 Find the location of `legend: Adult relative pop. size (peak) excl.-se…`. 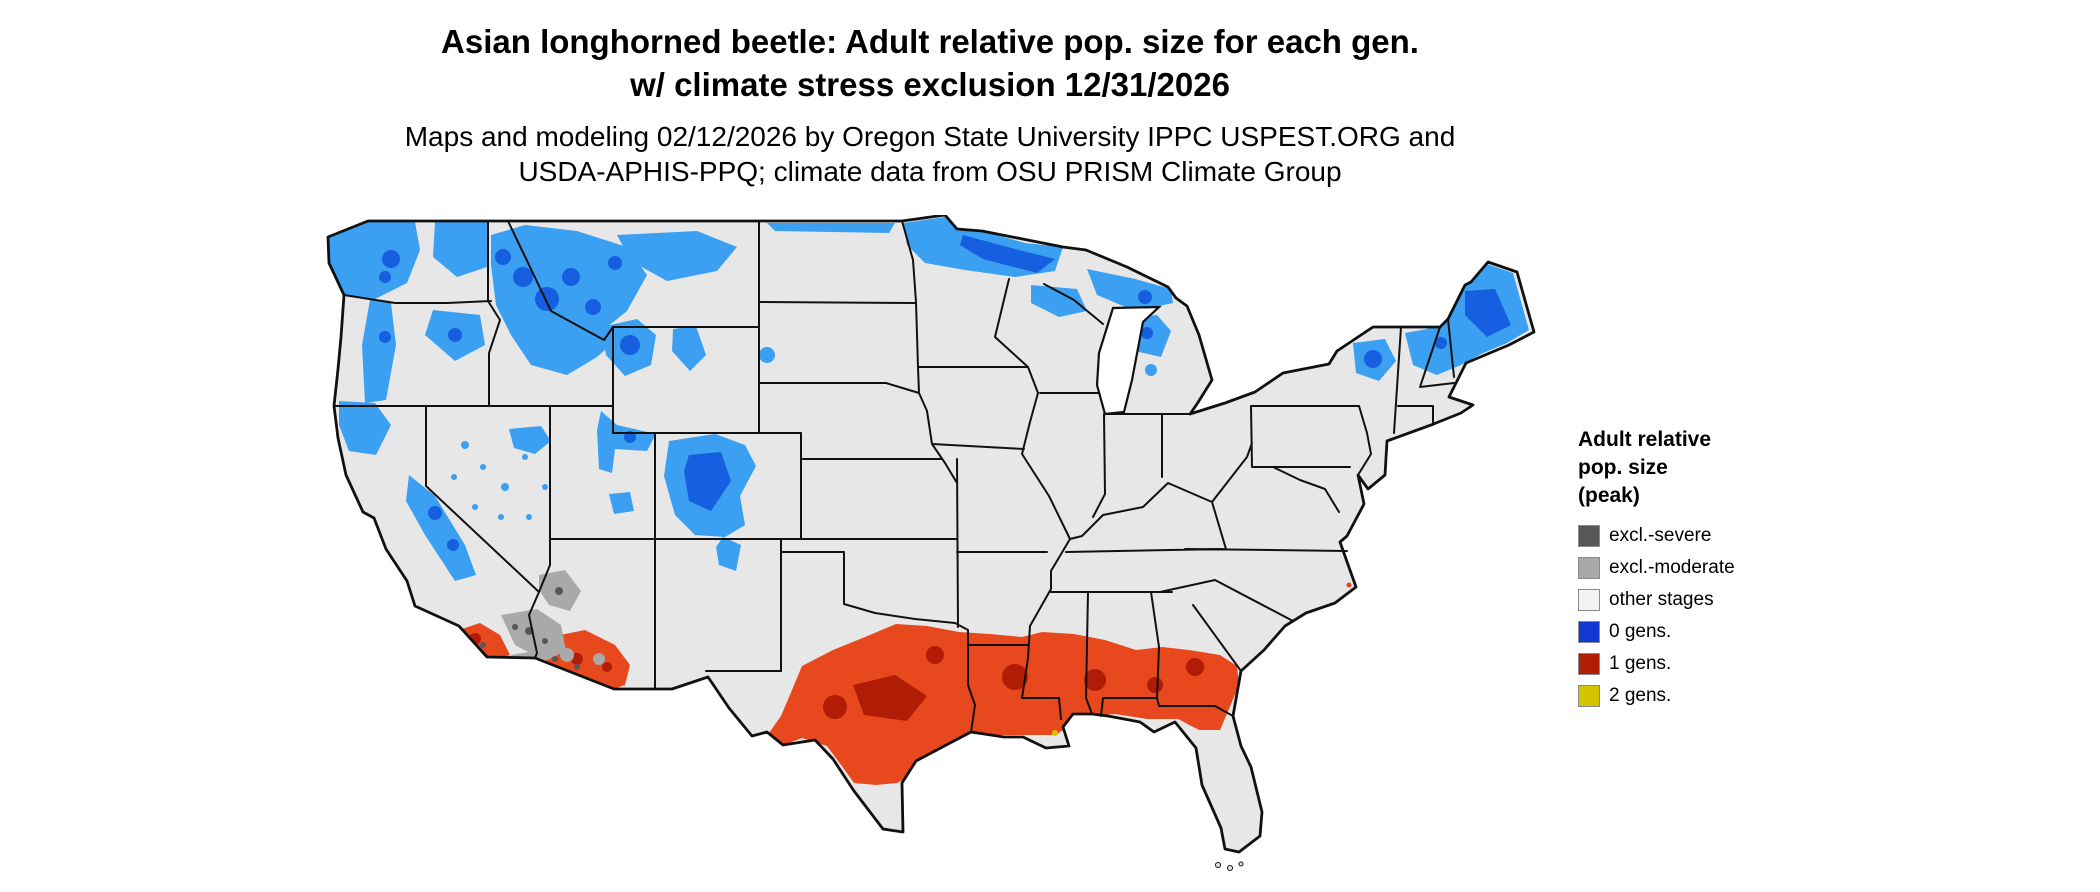

legend: Adult relative pop. size (peak) excl.-se… is located at coordinates (1703, 570).